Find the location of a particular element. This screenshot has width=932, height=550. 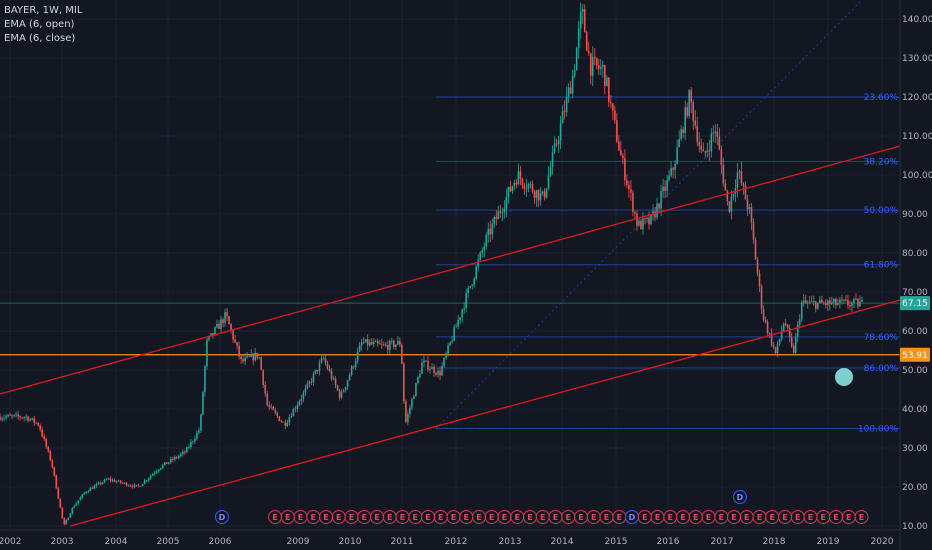

legend-symbol: BAYER, 1W, MIL is located at coordinates (43, 10).